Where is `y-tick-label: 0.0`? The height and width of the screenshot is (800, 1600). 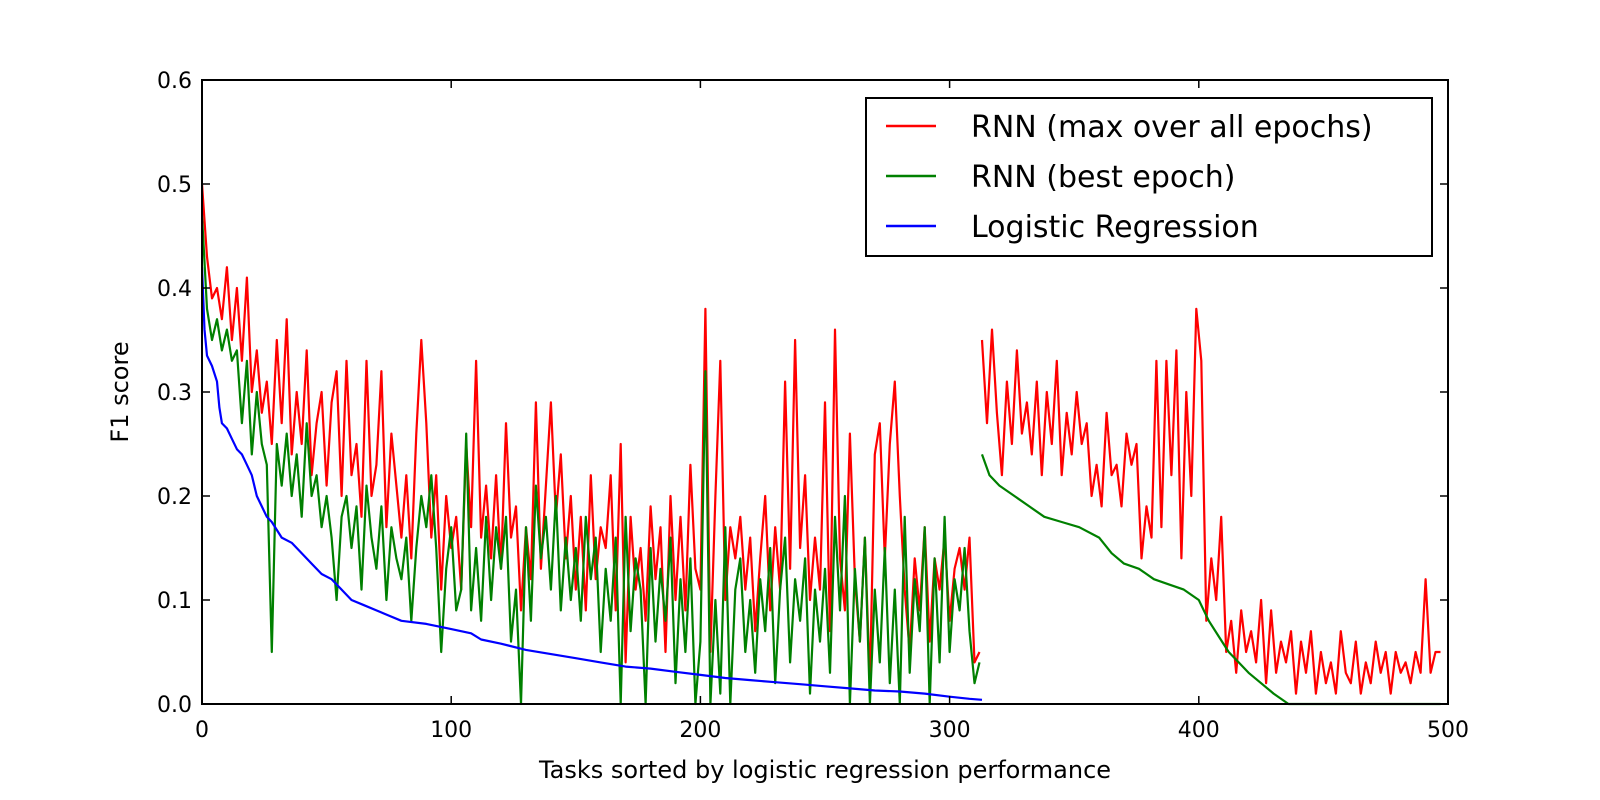 y-tick-label: 0.0 is located at coordinates (174, 705).